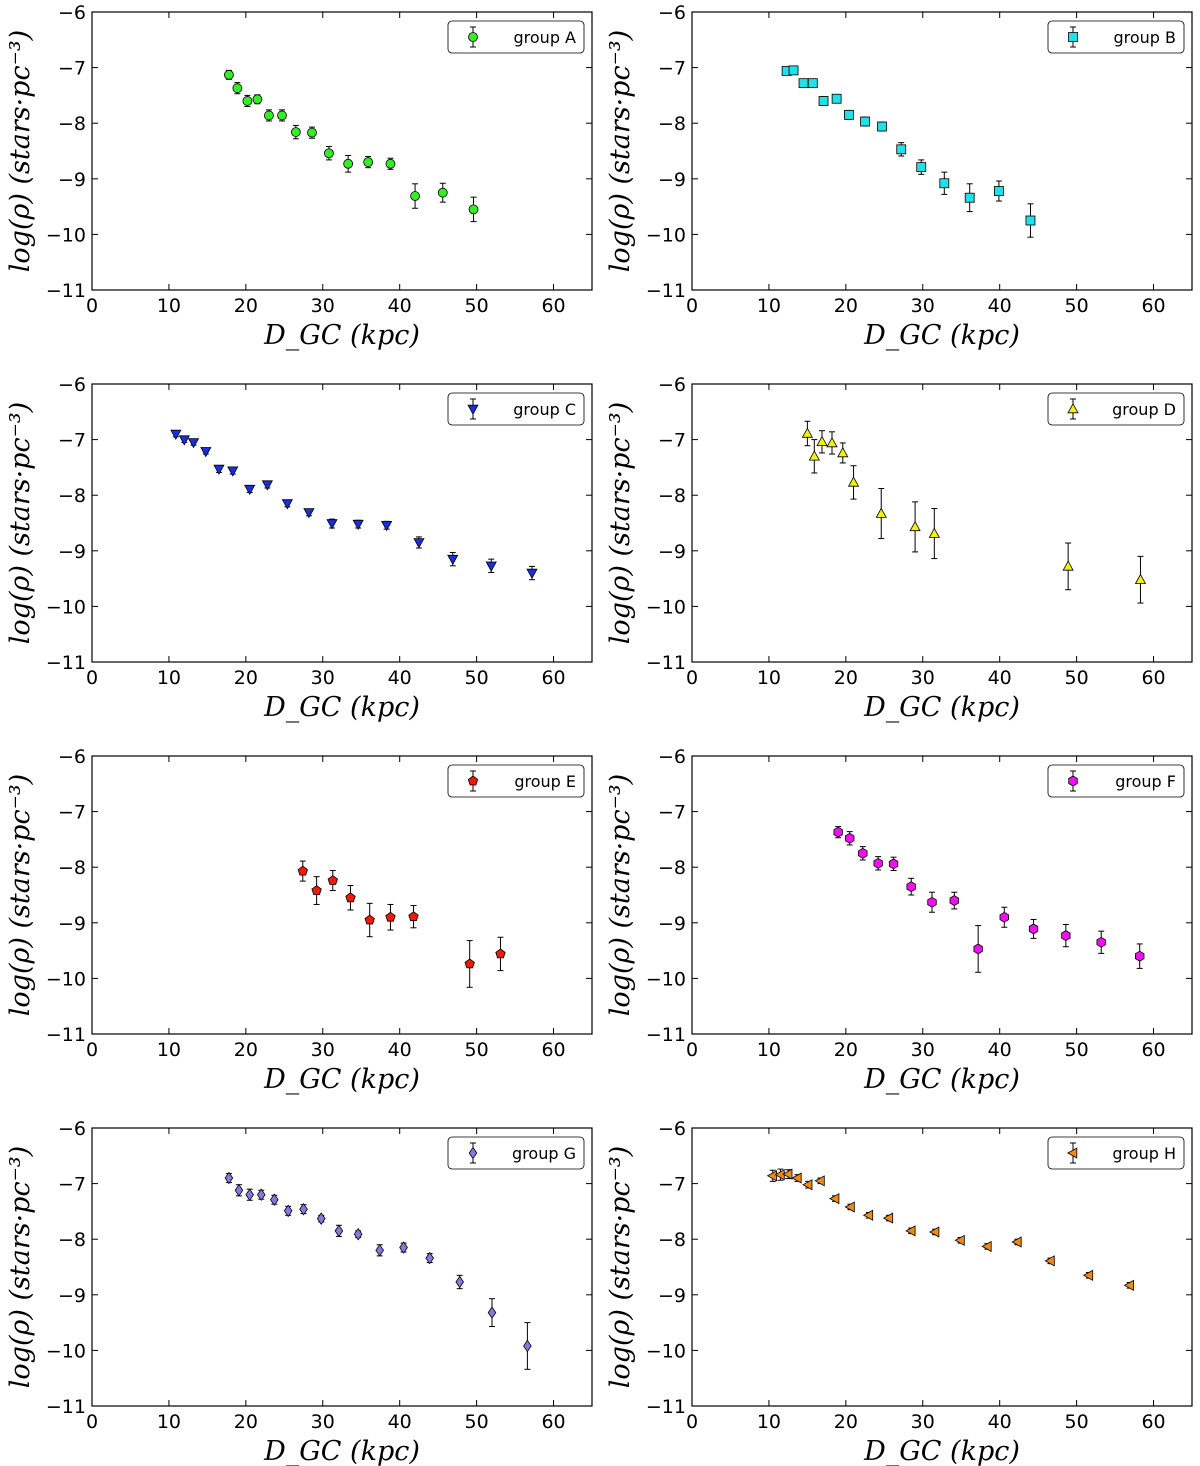  I want to click on legend: group D, so click(1116, 409).